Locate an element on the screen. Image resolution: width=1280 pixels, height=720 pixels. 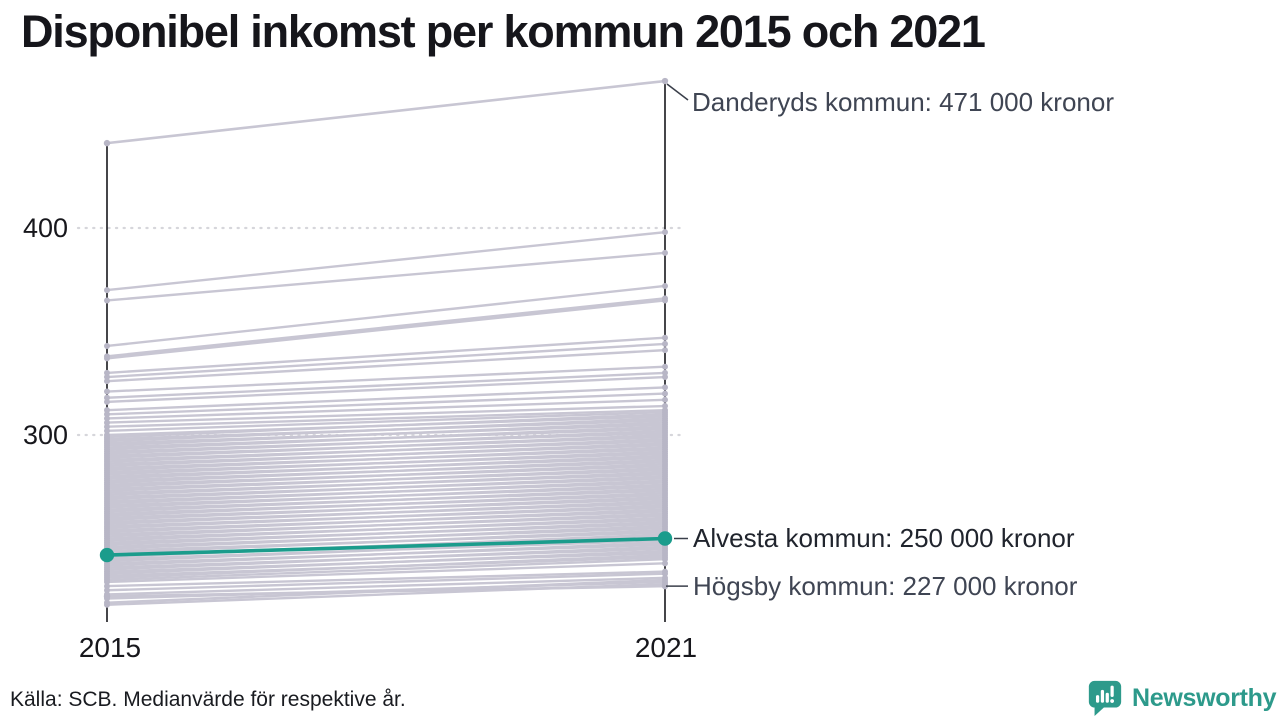
annotation-hogsby: Högsby kommun: 227 000 kronor is located at coordinates (885, 586).